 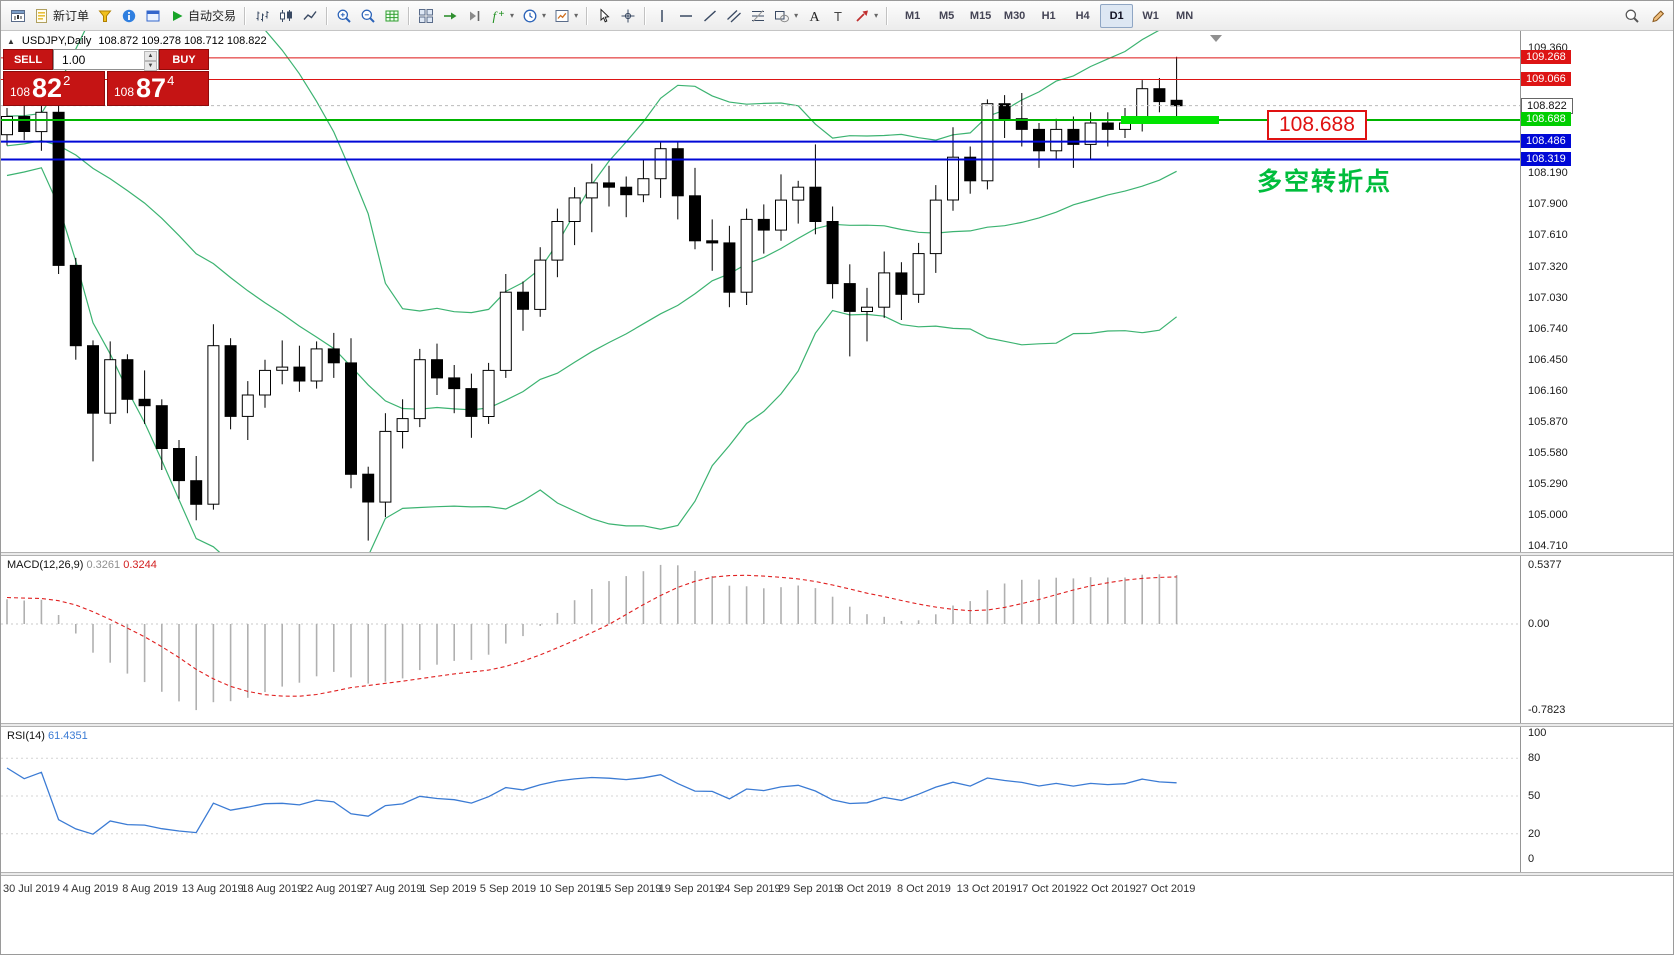 What do you see at coordinates (980, 15) in the screenshot?
I see `timeframe-m15: M15` at bounding box center [980, 15].